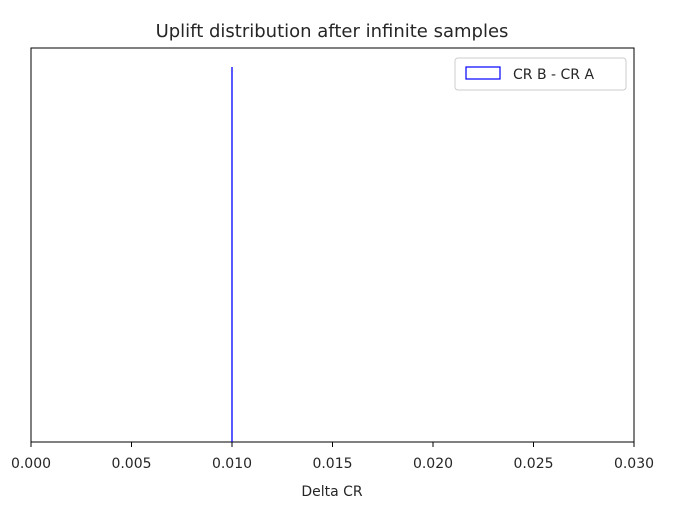 The image size is (684, 518). I want to click on legend: CR B - CR A, so click(540, 74).